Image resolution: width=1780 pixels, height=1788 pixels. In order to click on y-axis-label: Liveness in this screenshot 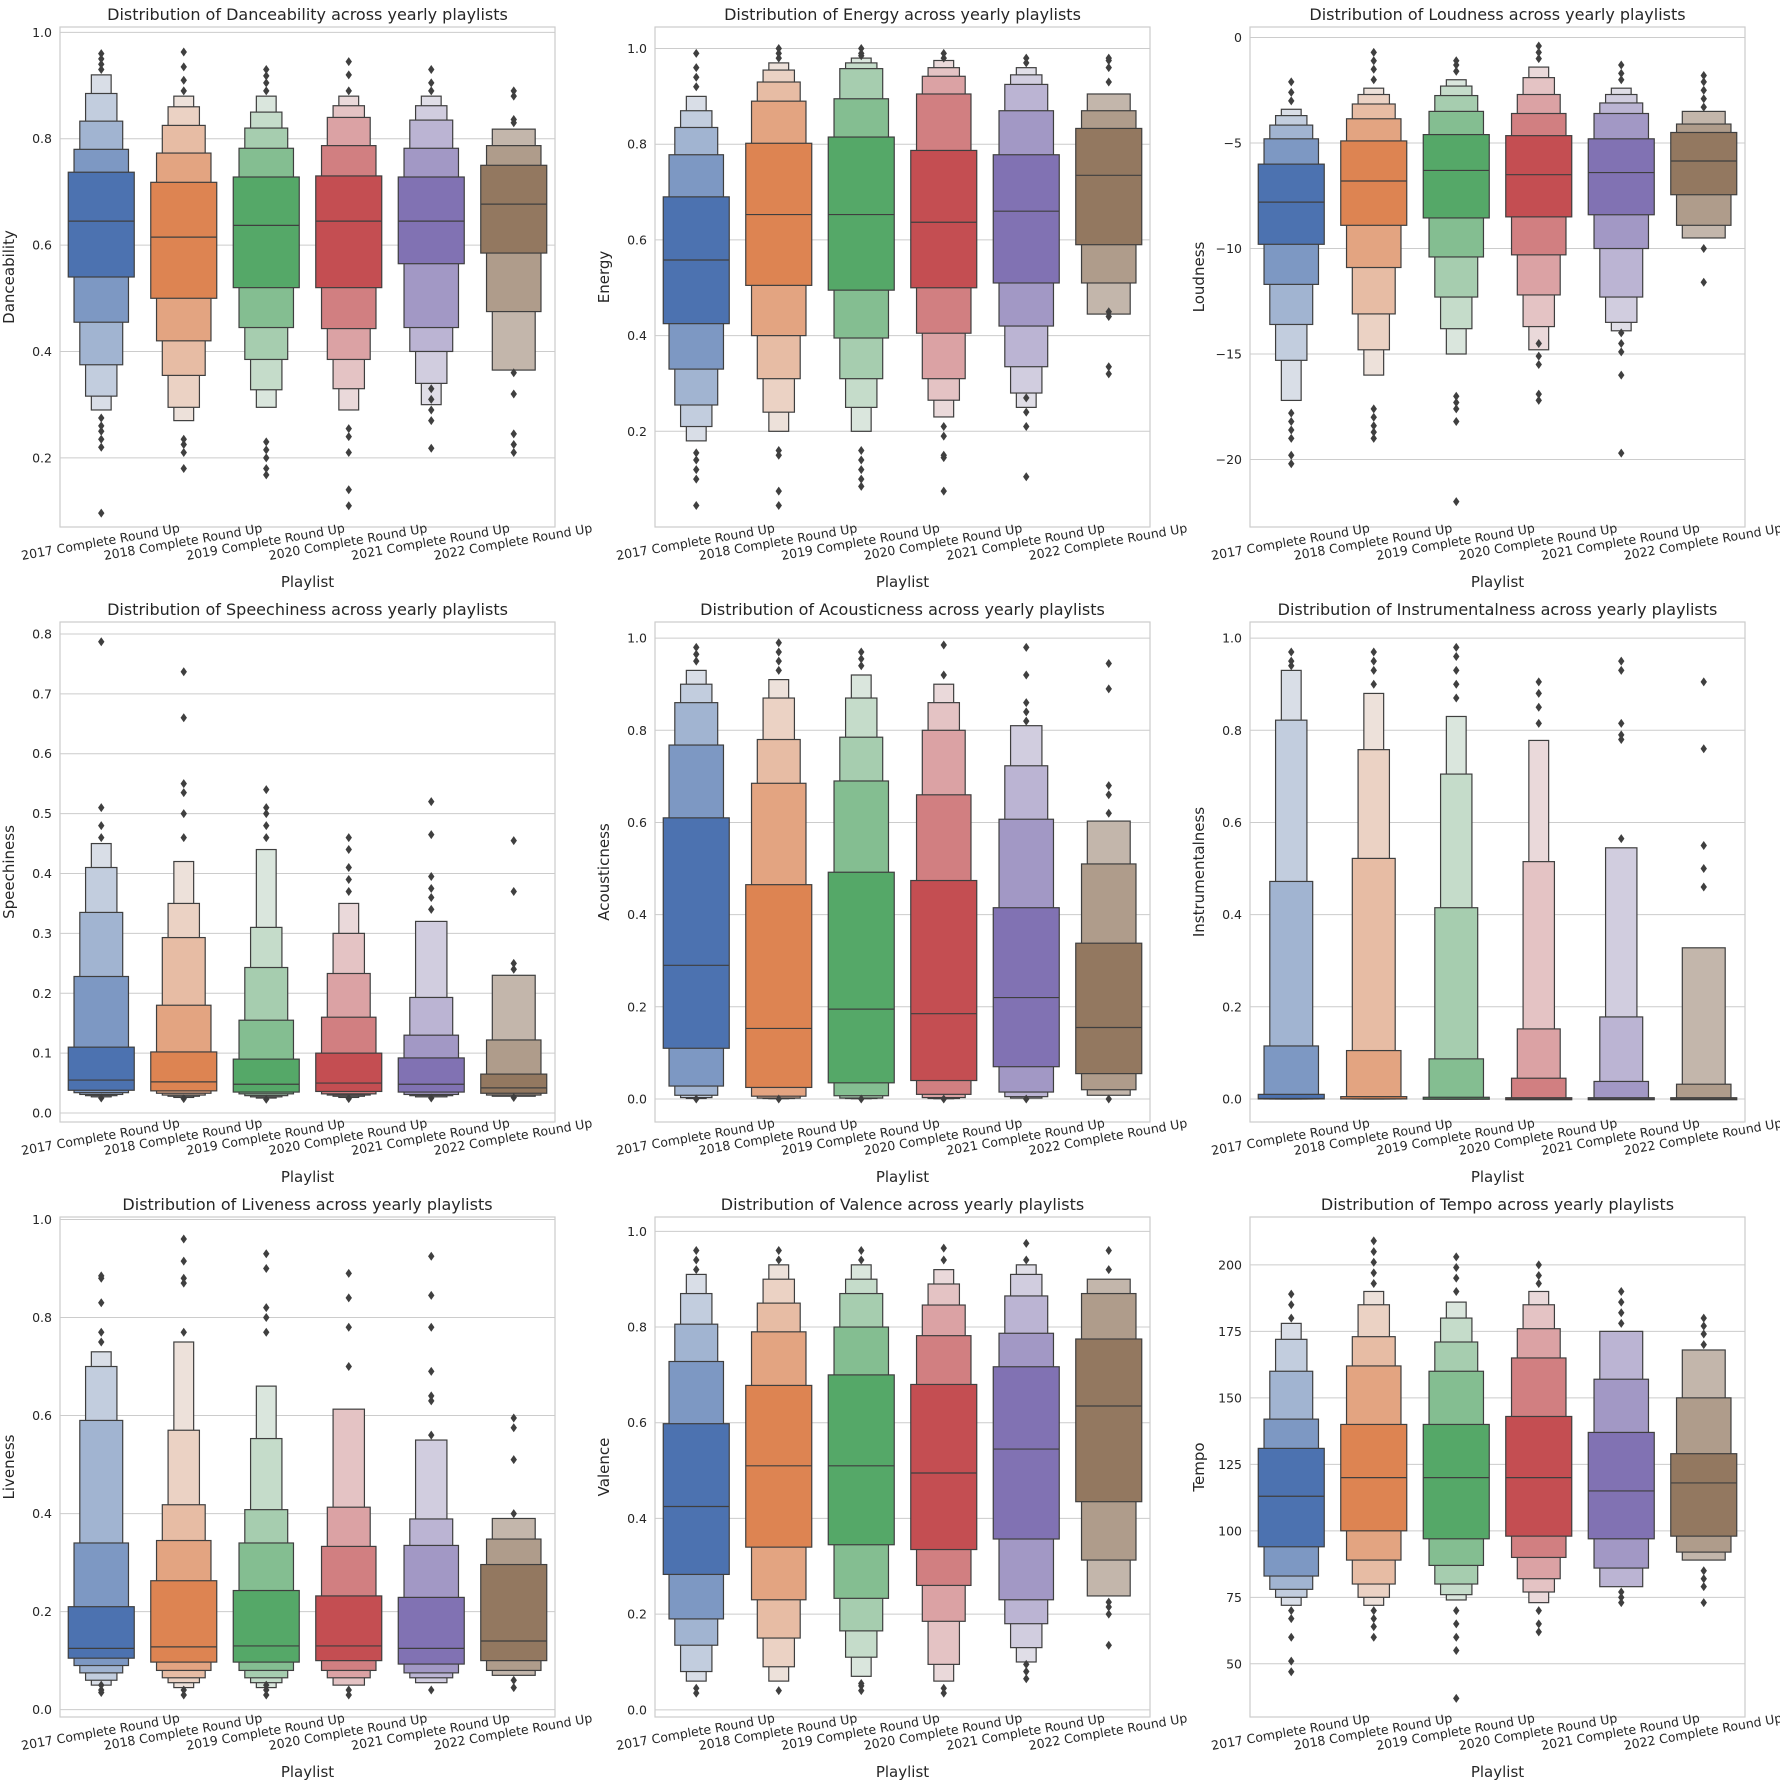, I will do `click(9, 1466)`.